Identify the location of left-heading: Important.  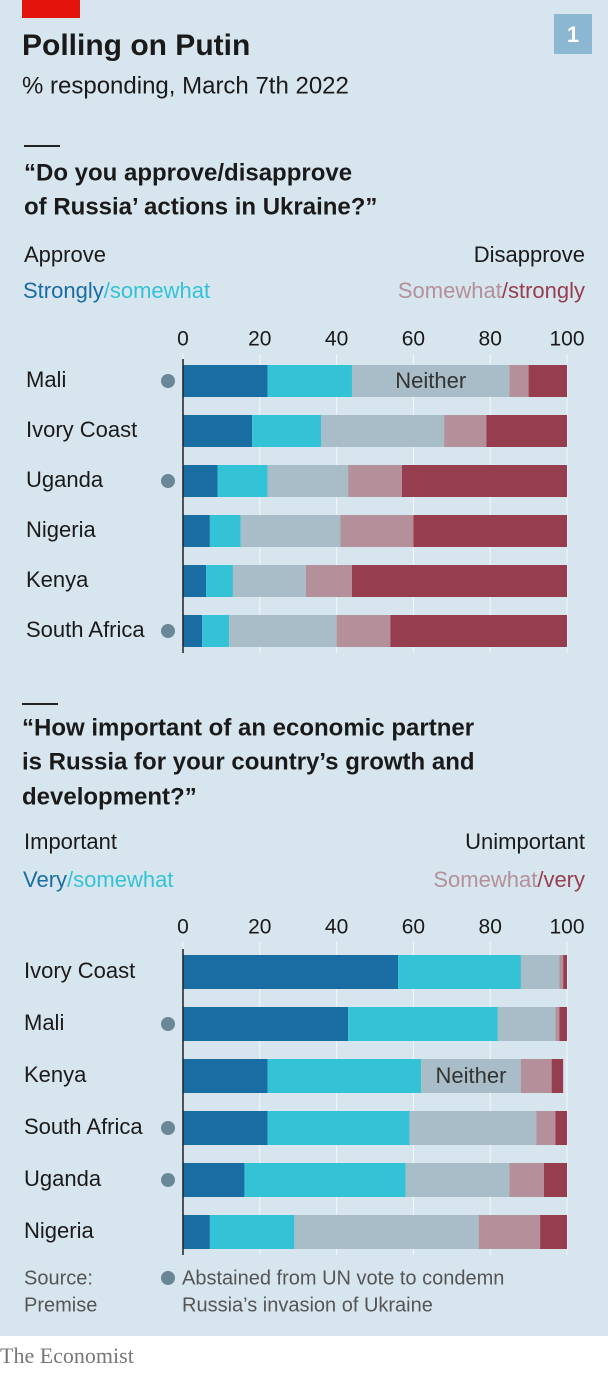
(70, 841).